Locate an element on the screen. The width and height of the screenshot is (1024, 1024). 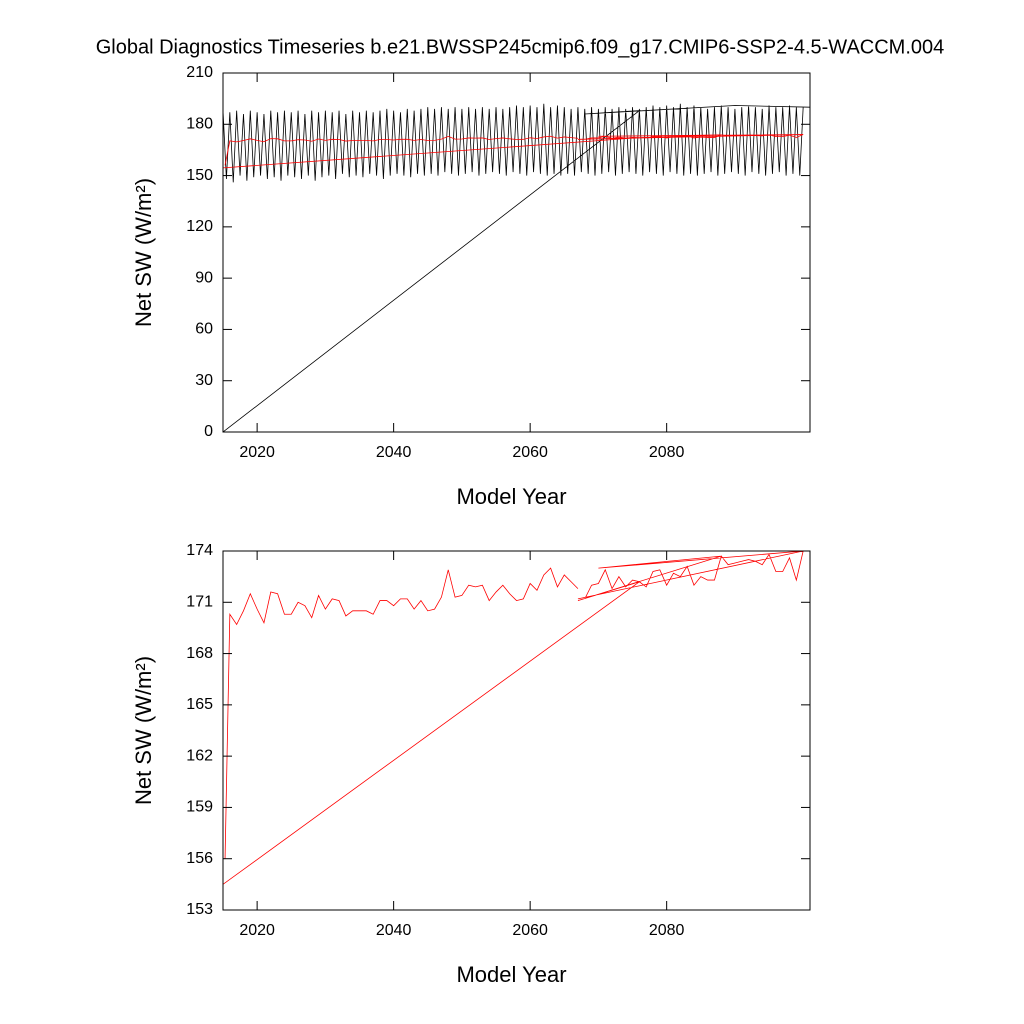
y-tick-label: 162 is located at coordinates (199, 755).